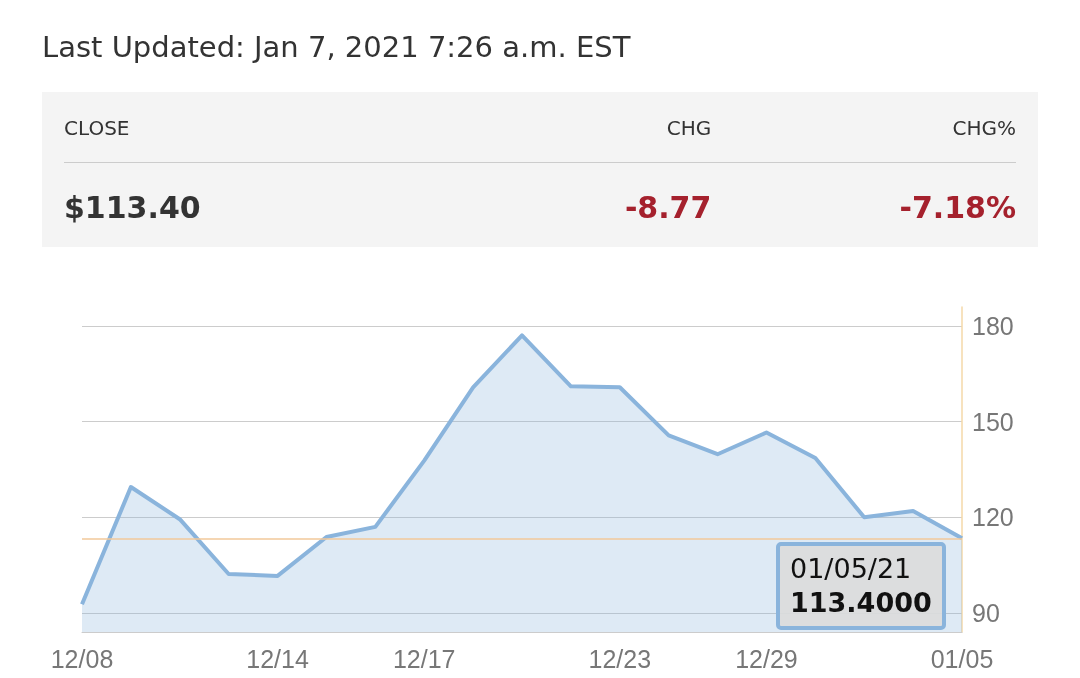 Image resolution: width=1080 pixels, height=678 pixels. What do you see at coordinates (97, 128) in the screenshot?
I see `category-label: CLOSE` at bounding box center [97, 128].